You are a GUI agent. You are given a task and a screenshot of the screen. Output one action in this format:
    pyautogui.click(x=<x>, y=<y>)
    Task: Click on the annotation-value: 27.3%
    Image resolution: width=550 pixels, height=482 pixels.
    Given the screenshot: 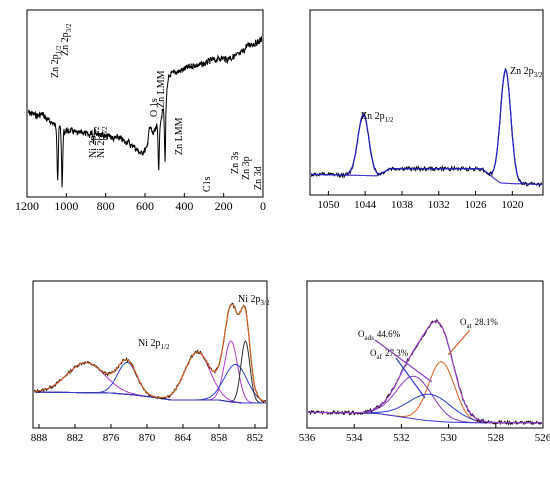 What is the action you would take?
    pyautogui.click(x=397, y=353)
    